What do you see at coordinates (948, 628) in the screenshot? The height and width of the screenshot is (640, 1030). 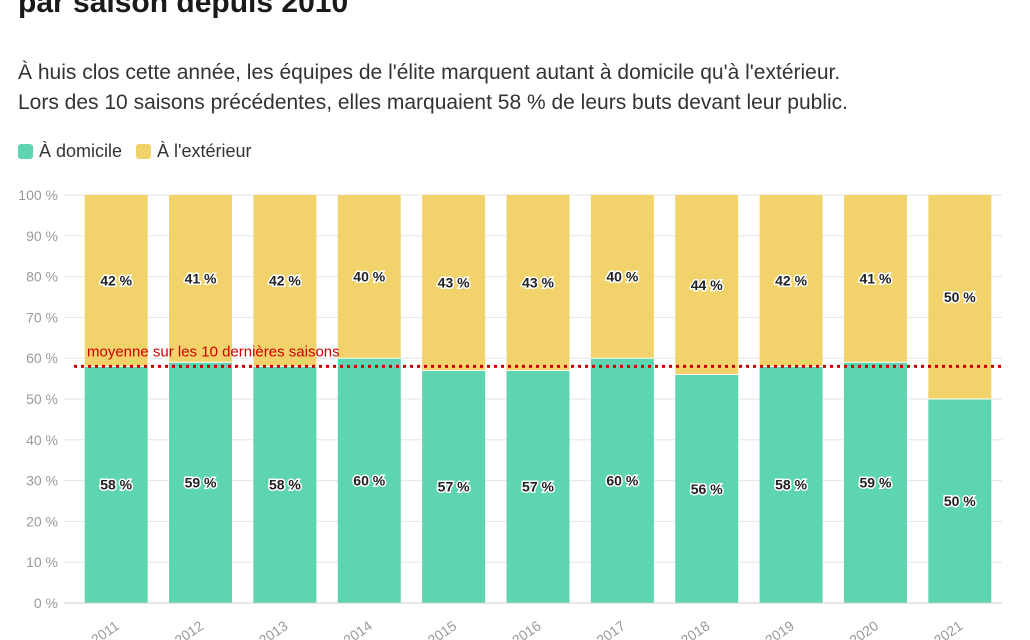 I see `x-tick-label: 2021` at bounding box center [948, 628].